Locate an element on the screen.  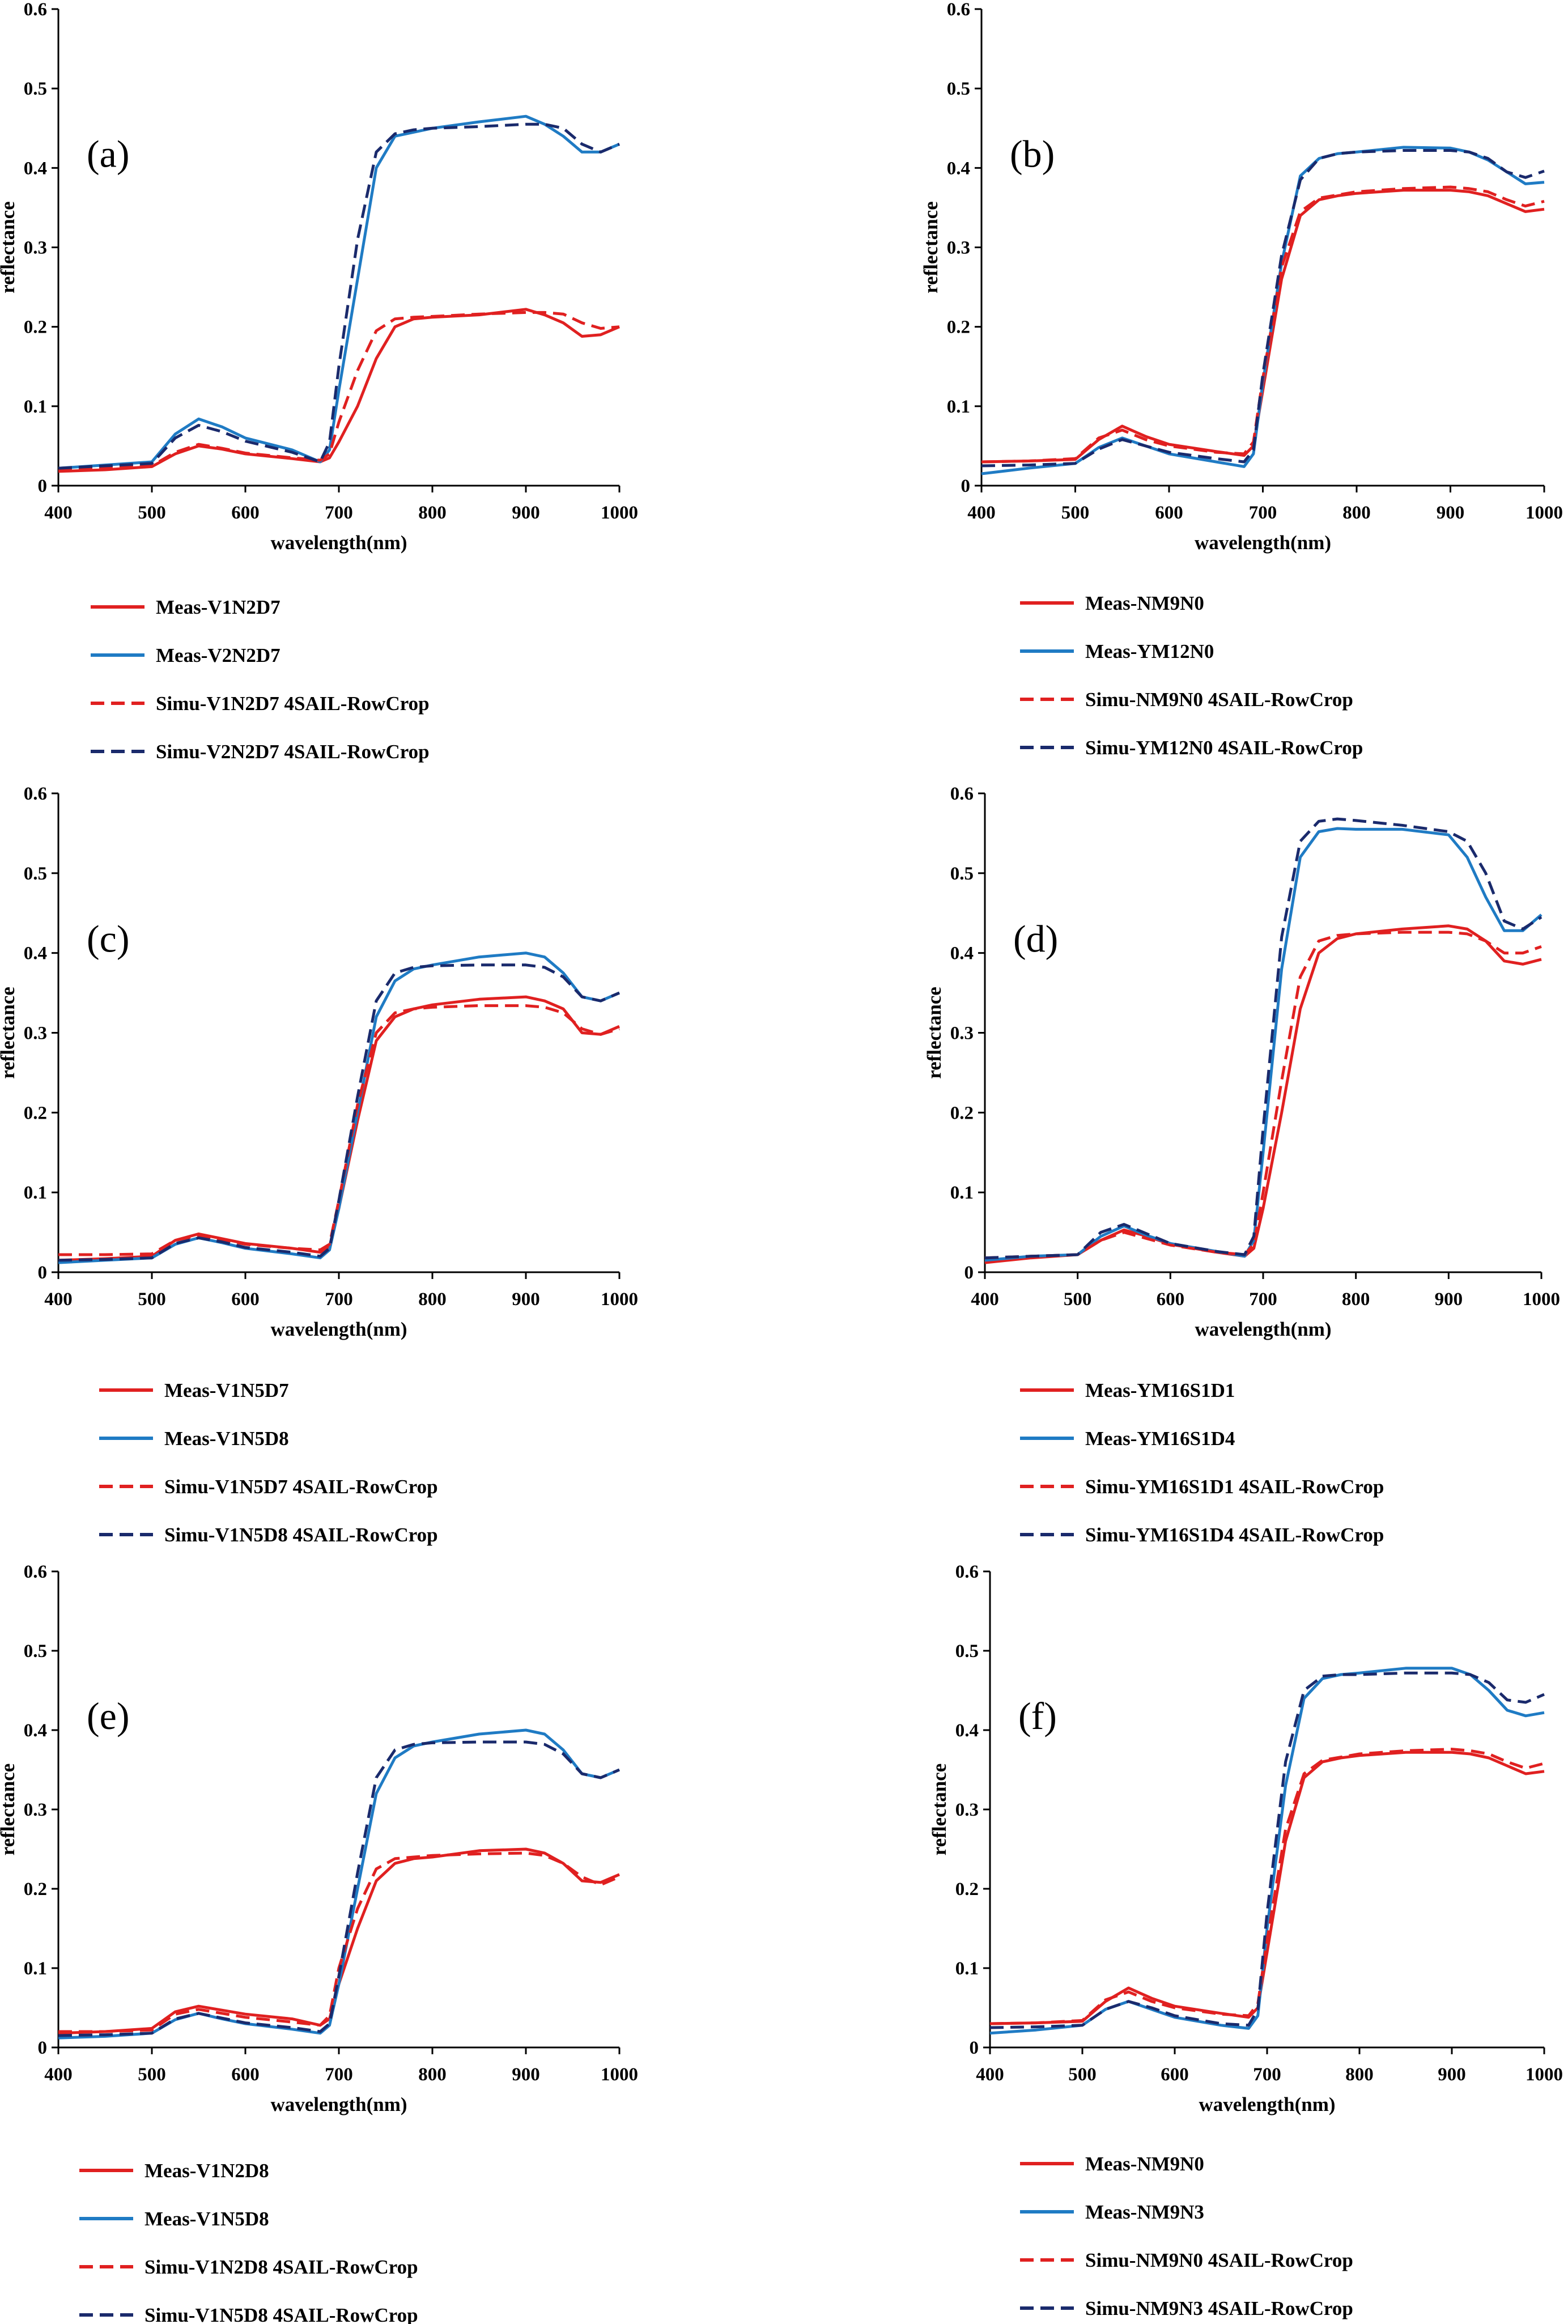
legend-entry-label: Meas-V1N2D8 is located at coordinates (207, 2171).